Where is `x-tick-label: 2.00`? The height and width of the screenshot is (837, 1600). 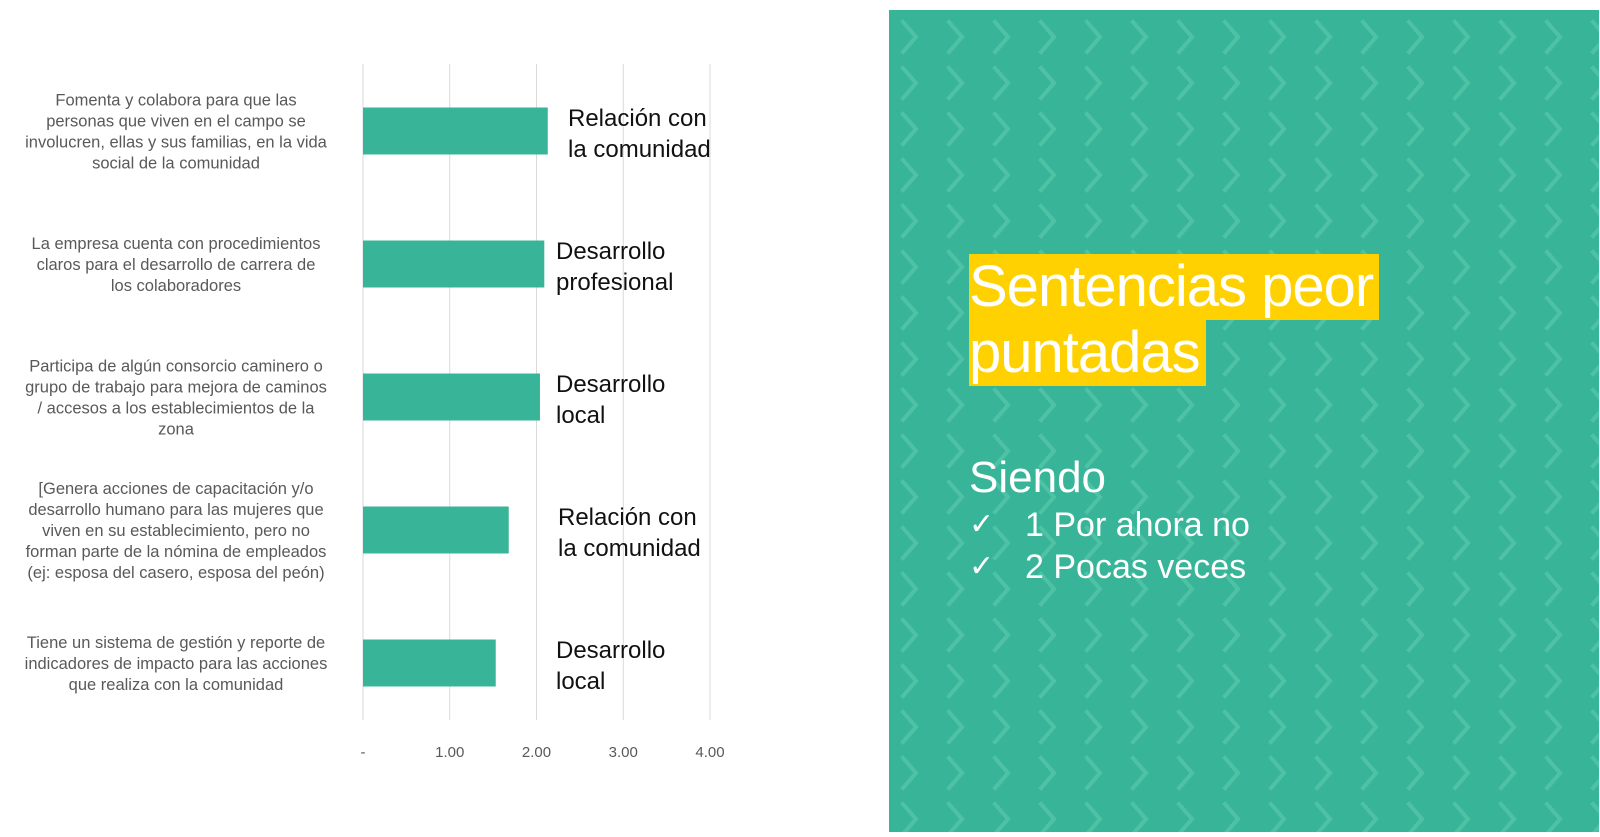
x-tick-label: 2.00 is located at coordinates (536, 752).